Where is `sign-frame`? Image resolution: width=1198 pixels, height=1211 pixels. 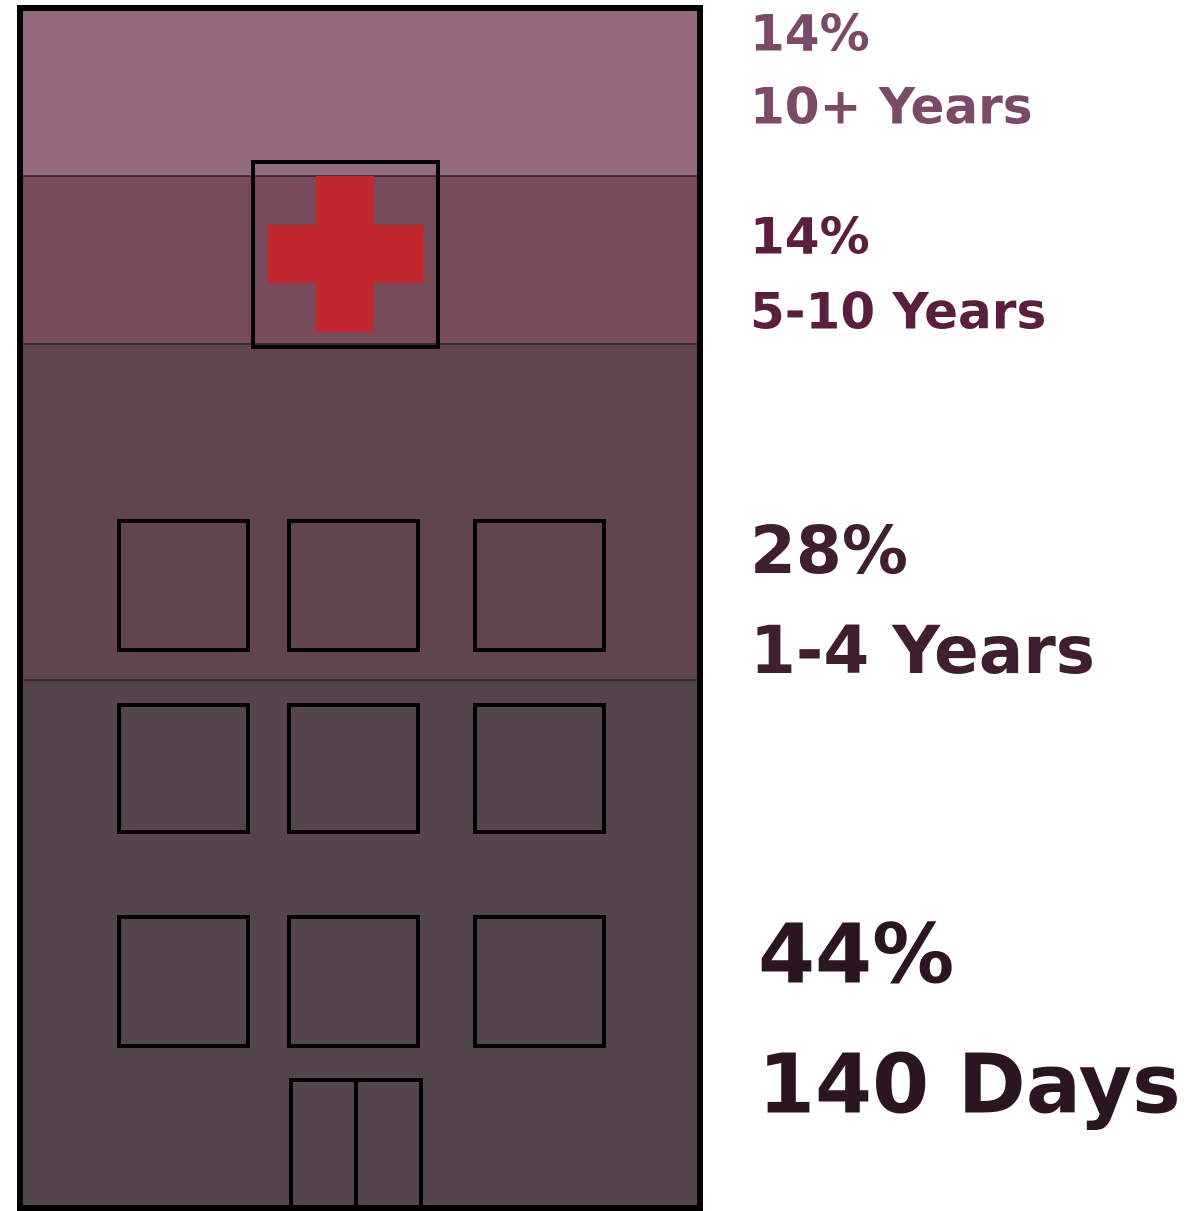 sign-frame is located at coordinates (345, 254).